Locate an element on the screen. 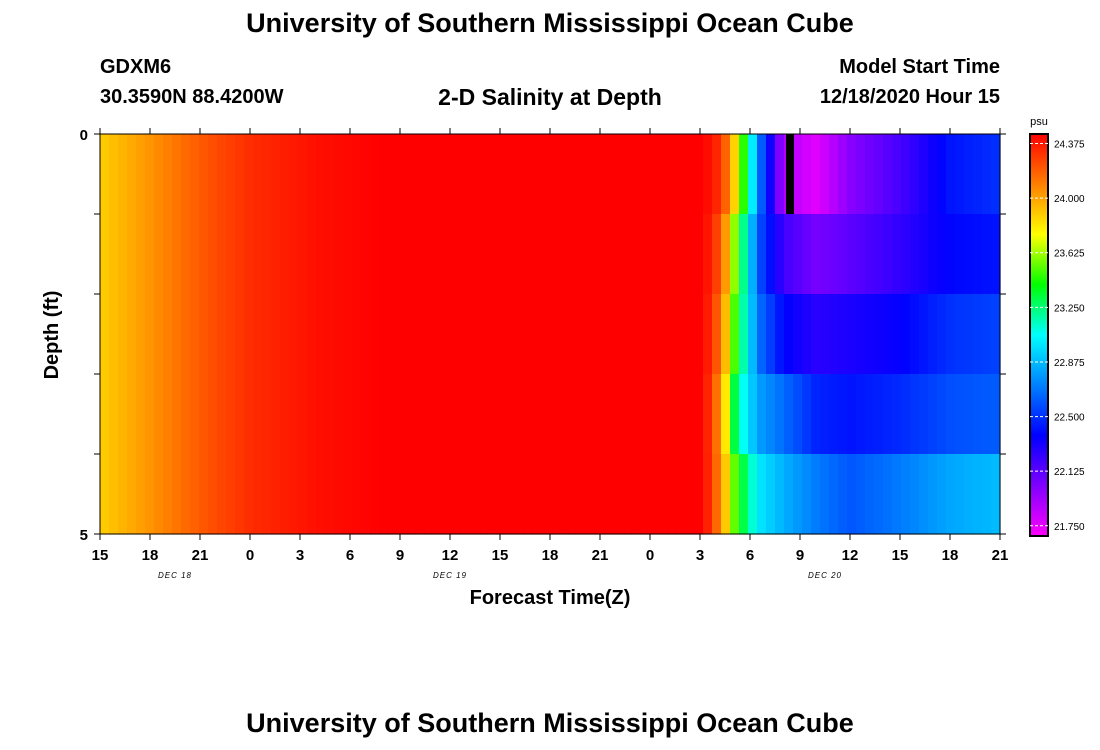 This screenshot has height=750, width=1100. colorbar-tick-label: 22.125 is located at coordinates (1069, 472).